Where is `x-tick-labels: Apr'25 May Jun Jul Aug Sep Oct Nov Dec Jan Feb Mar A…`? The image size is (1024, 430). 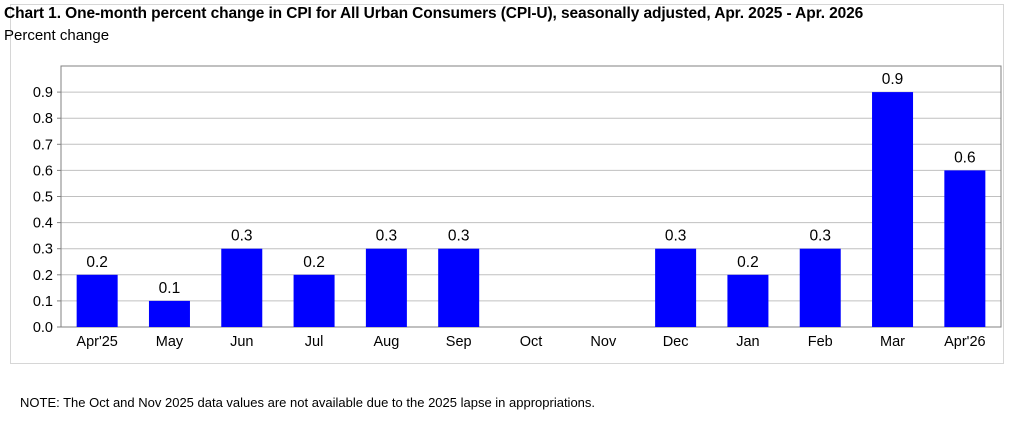 x-tick-labels: Apr'25 May Jun Jul Aug Sep Oct Nov Dec Jan Feb Mar A… is located at coordinates (530, 342).